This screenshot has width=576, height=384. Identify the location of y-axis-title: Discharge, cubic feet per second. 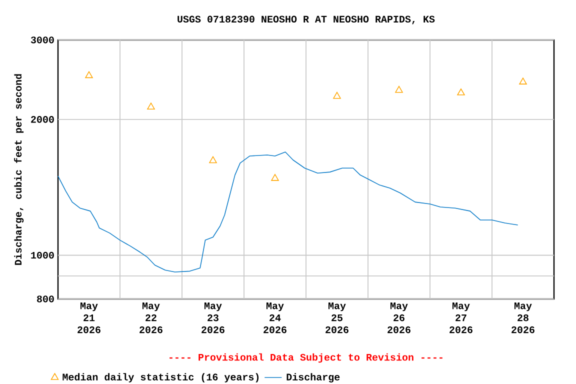
(19, 169).